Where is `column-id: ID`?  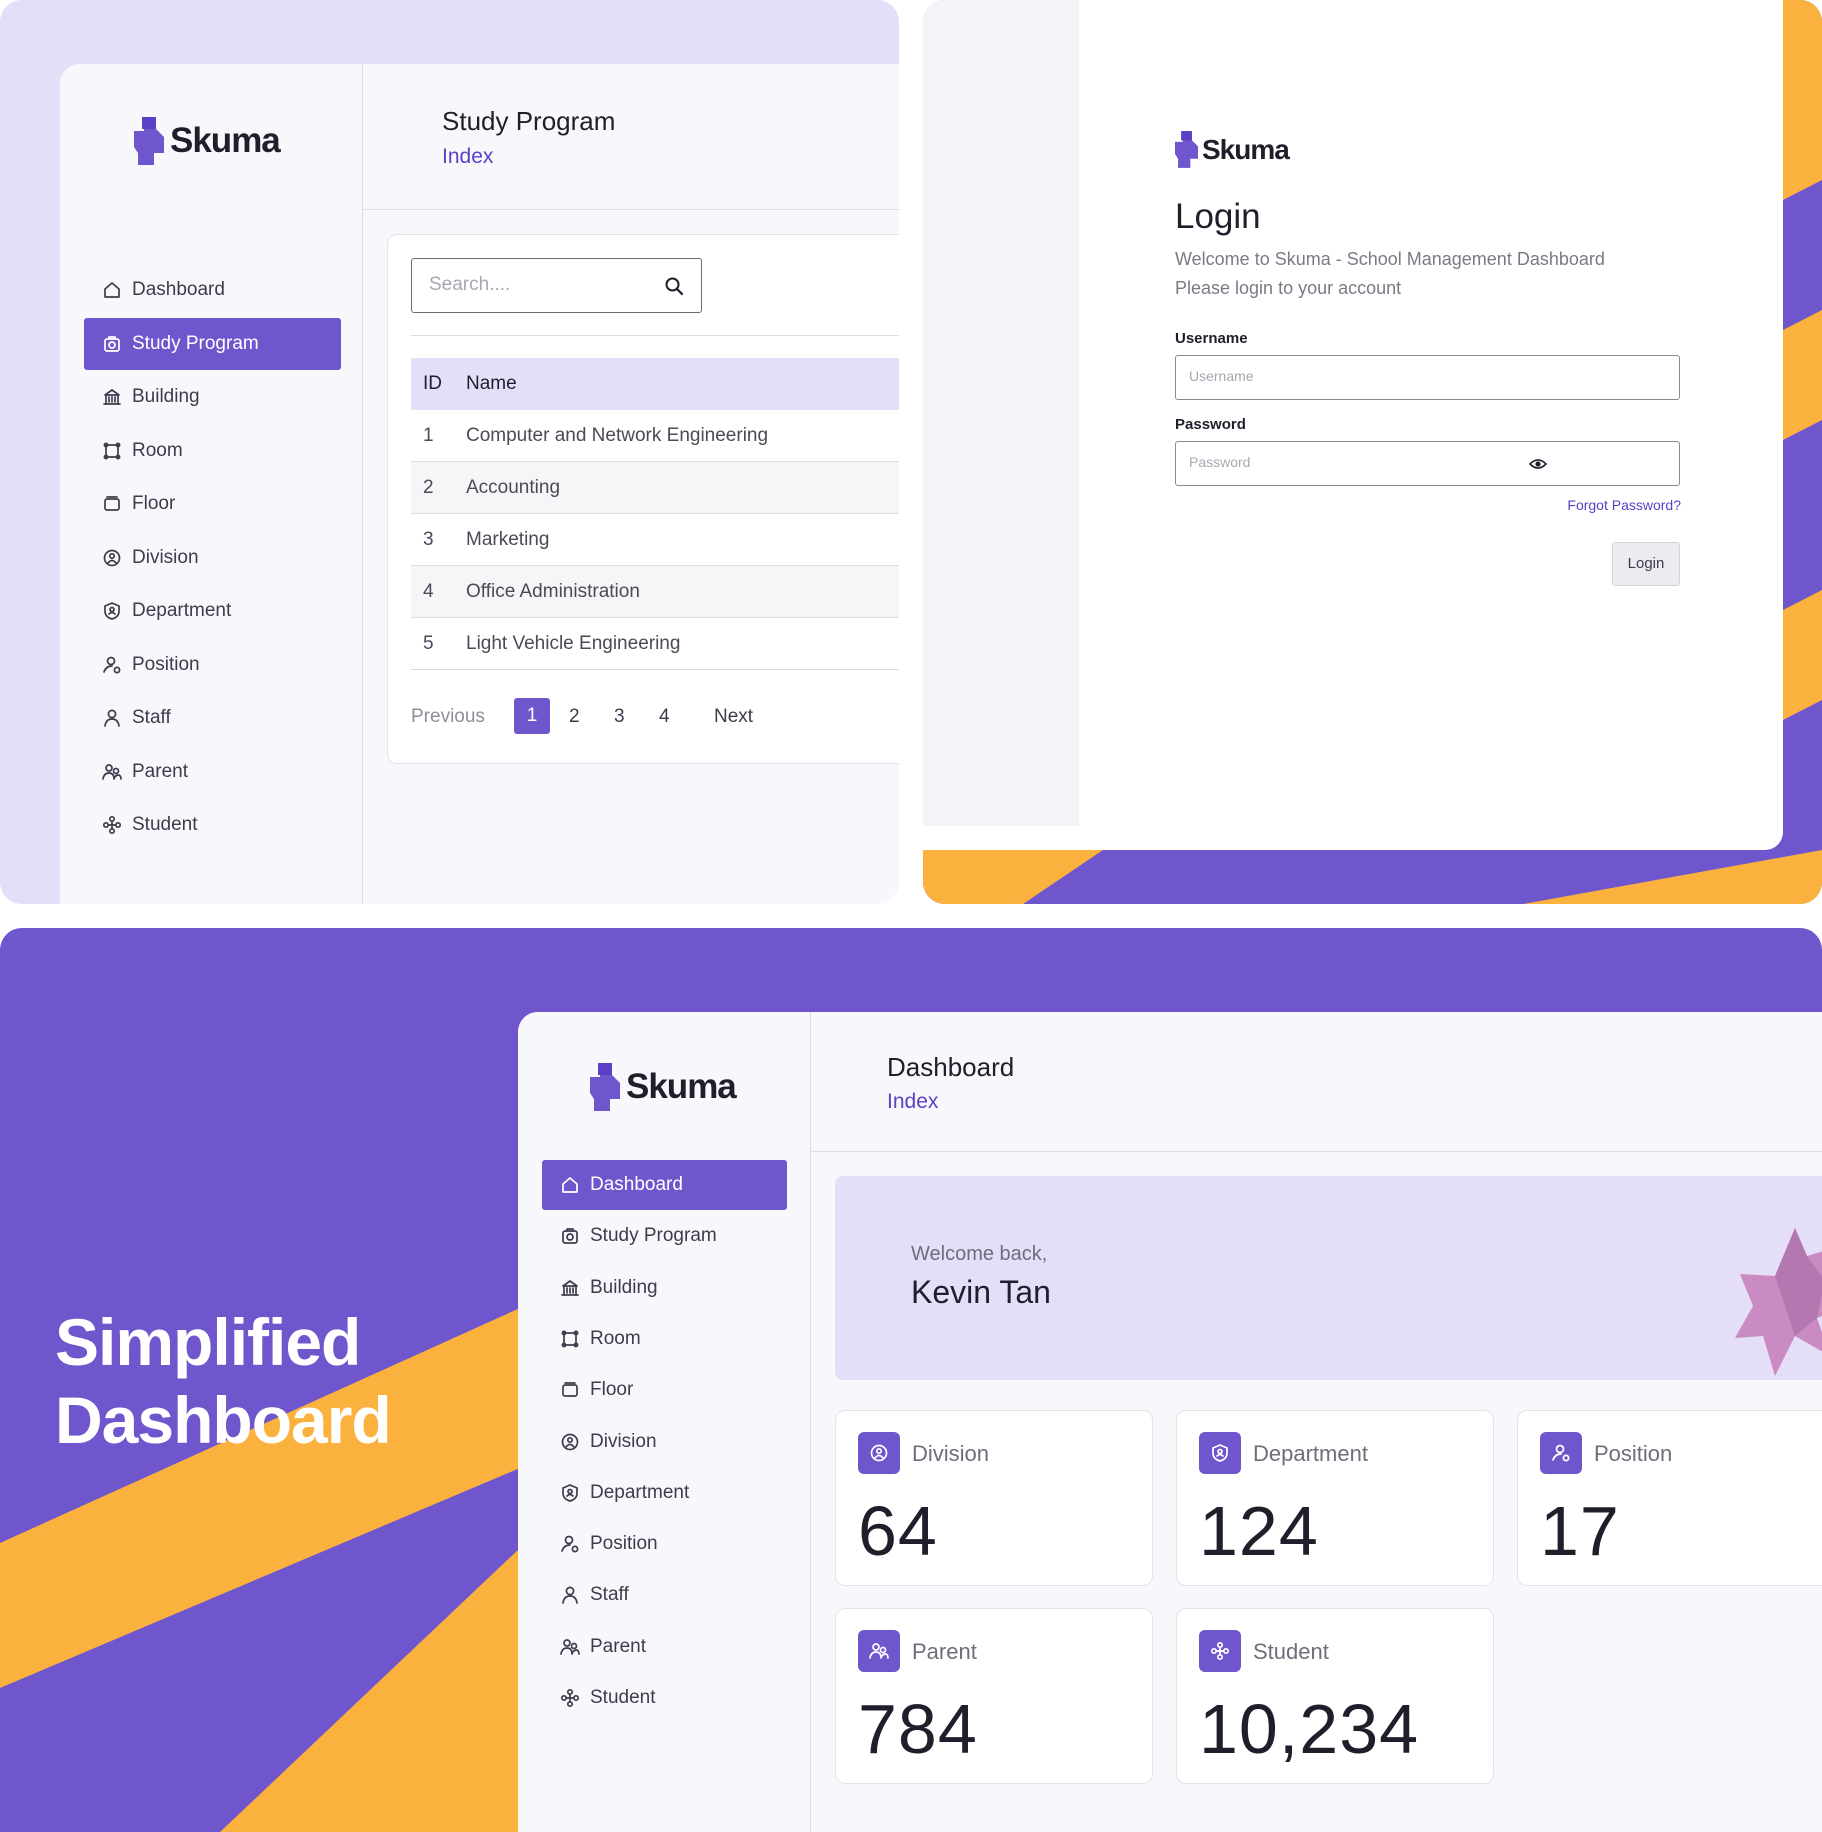
column-id: ID is located at coordinates (432, 383).